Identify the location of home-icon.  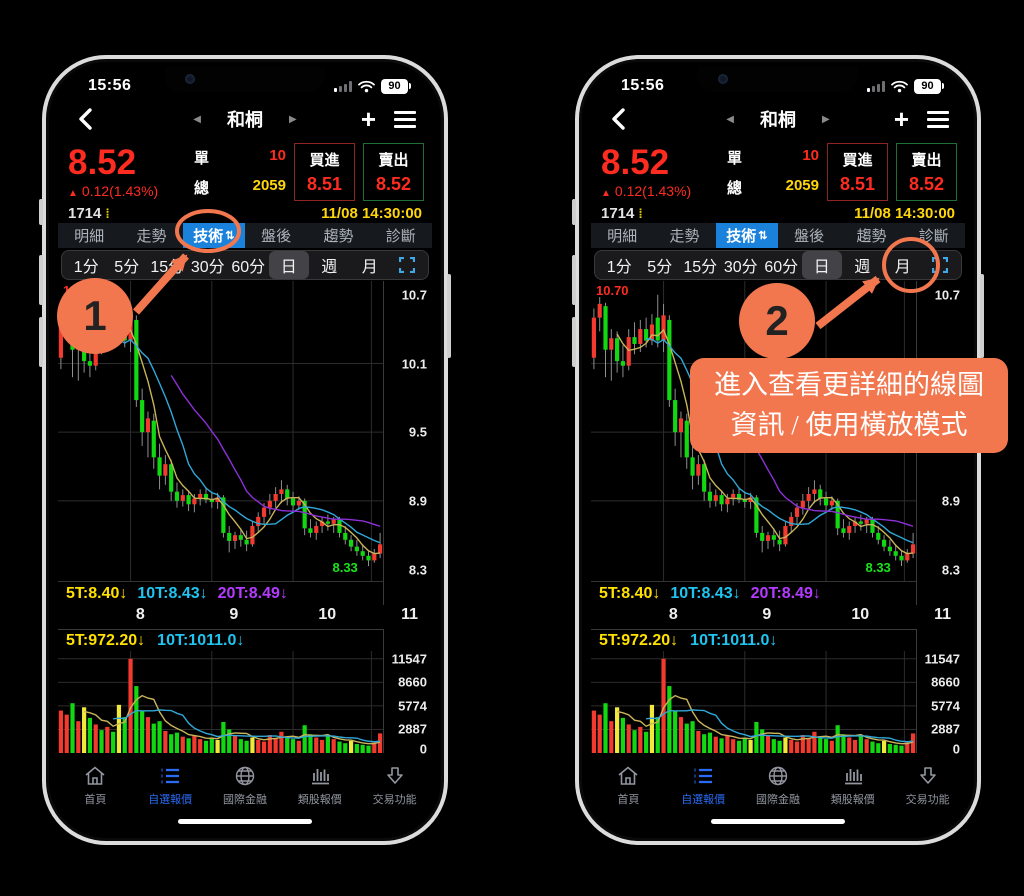
(628, 775).